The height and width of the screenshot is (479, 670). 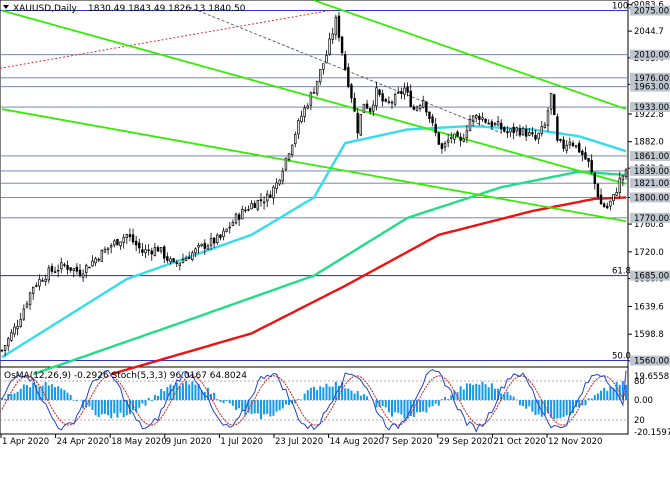 What do you see at coordinates (6, 7) in the screenshot?
I see `collapse-icon` at bounding box center [6, 7].